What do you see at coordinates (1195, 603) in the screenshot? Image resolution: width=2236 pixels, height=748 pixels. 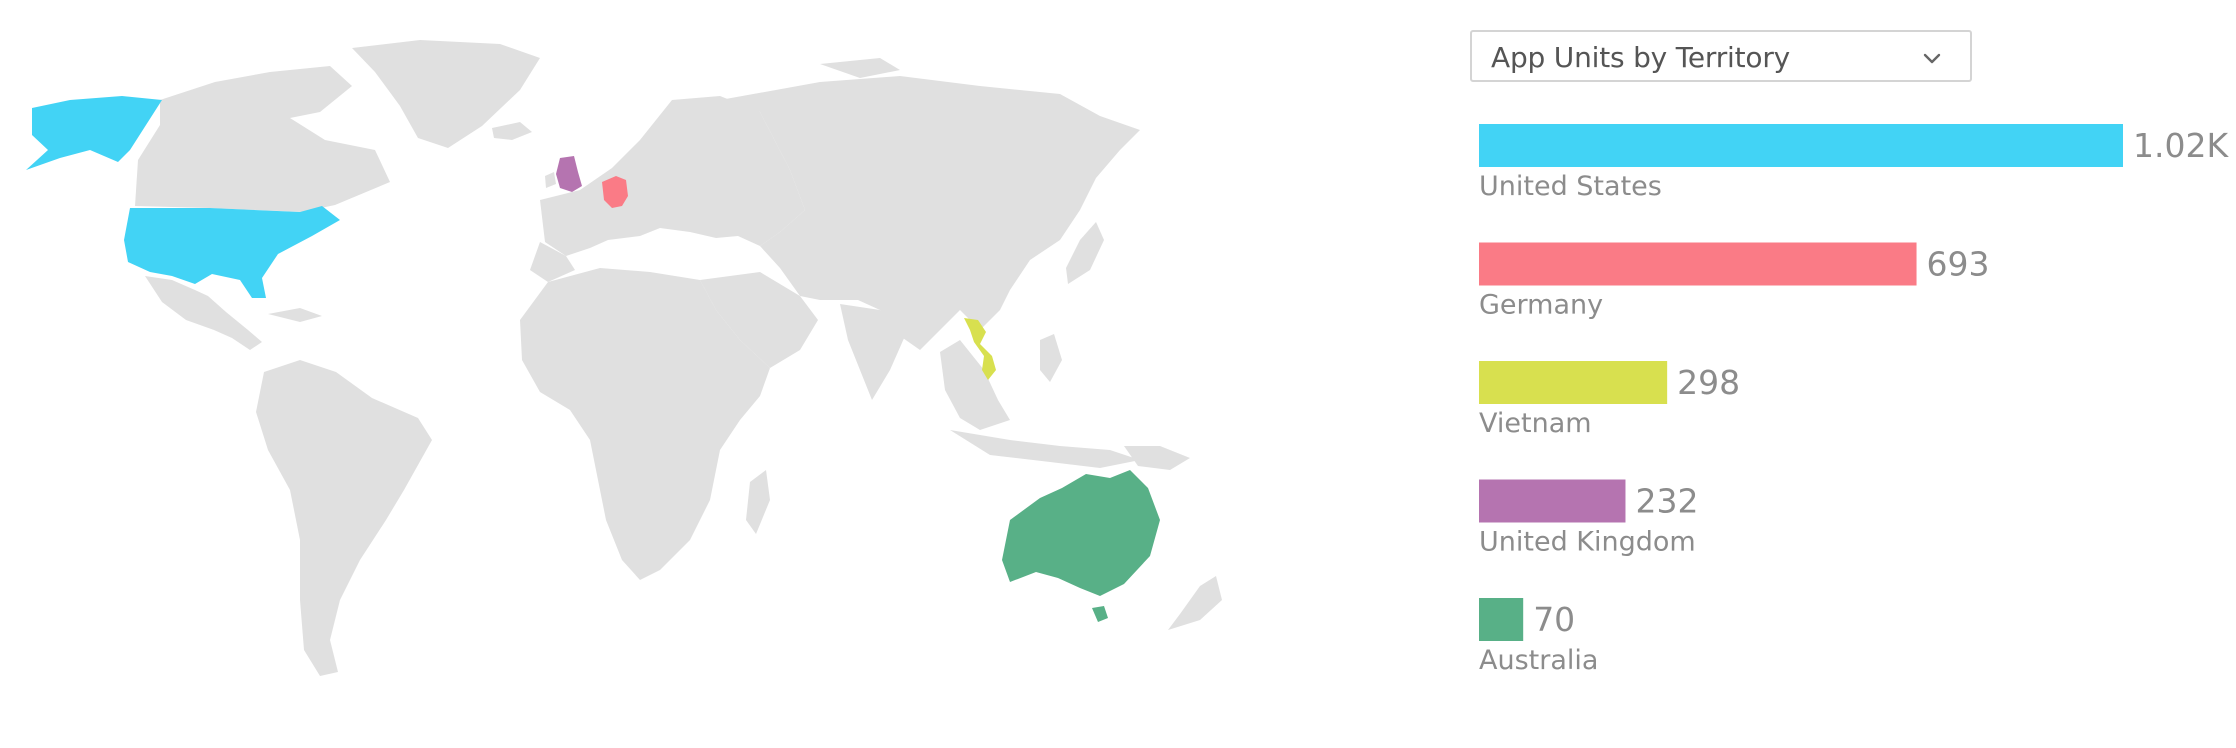 I see `map-region-new-zealand` at bounding box center [1195, 603].